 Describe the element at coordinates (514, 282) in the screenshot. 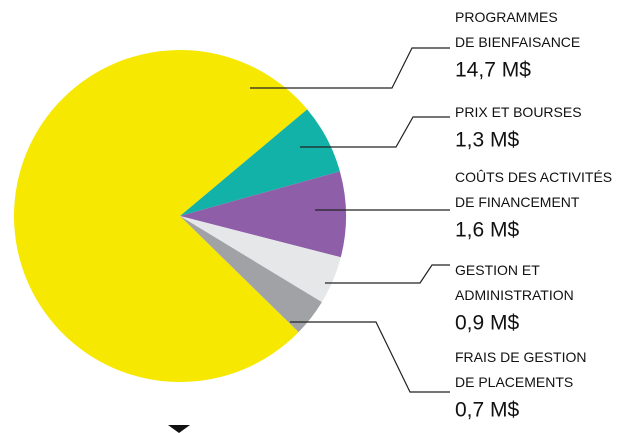

I see `slice-label: GESTION ET ADMINISTRATION` at that location.